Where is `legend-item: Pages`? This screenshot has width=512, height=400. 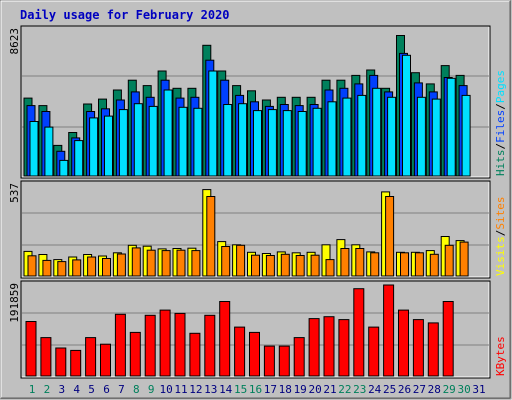
legend-item: Pages is located at coordinates (500, 86).